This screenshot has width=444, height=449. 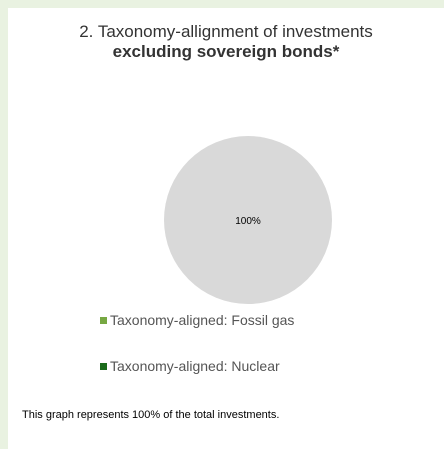 I want to click on legend-item-nuclear: Taxonomy-aligned: Nuclear, so click(x=190, y=366).